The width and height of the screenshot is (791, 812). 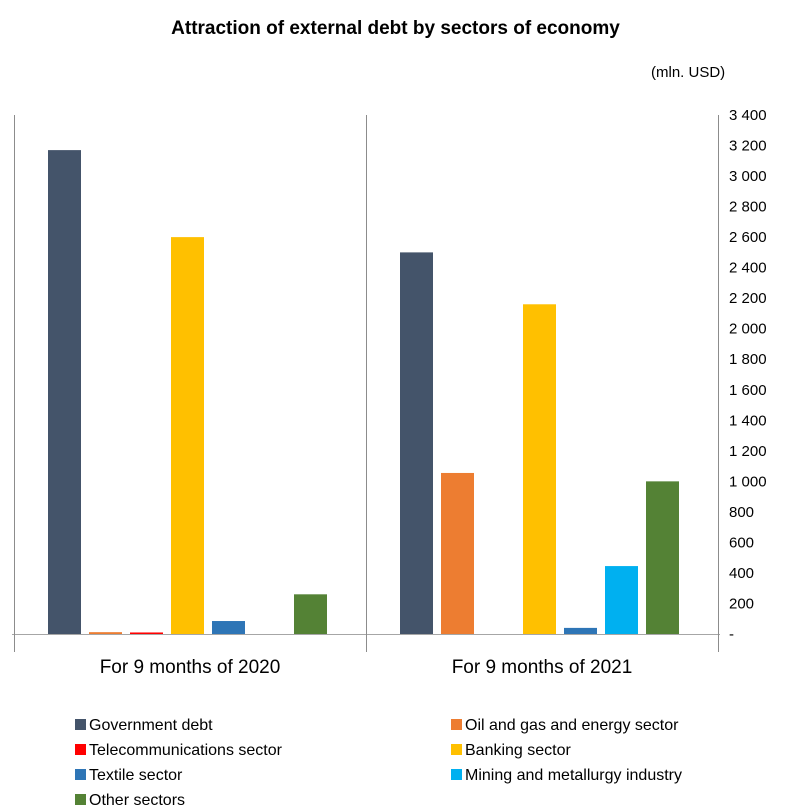 I want to click on legend-label: Government debt, so click(x=151, y=725).